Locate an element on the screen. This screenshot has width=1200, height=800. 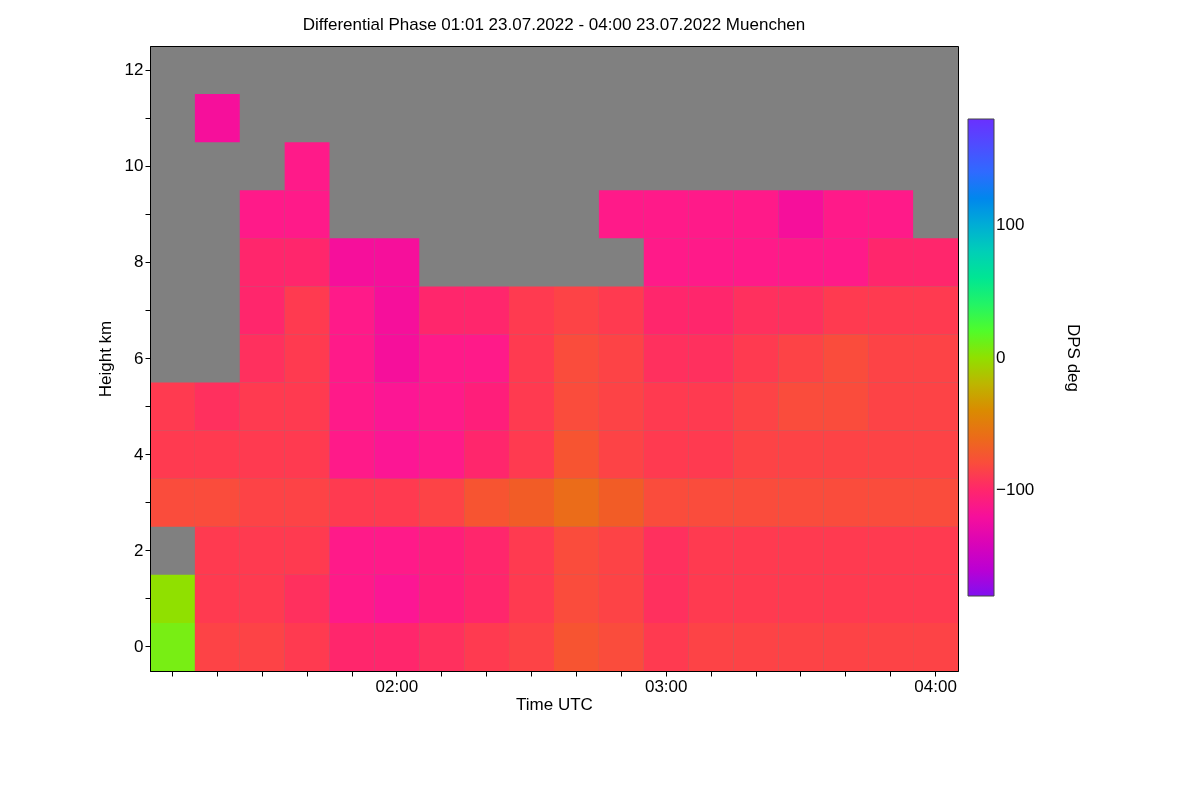
y-tick-label: 0 is located at coordinates (139, 646).